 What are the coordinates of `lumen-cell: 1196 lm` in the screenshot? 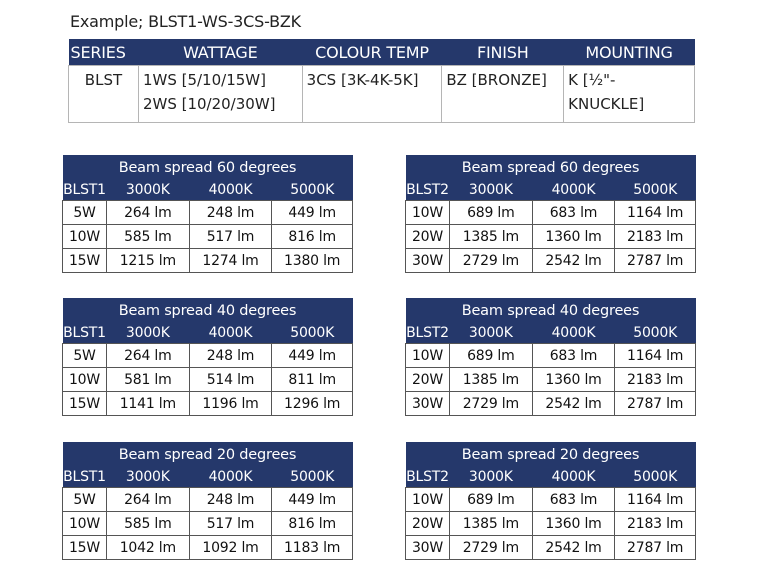 It's located at (230, 403).